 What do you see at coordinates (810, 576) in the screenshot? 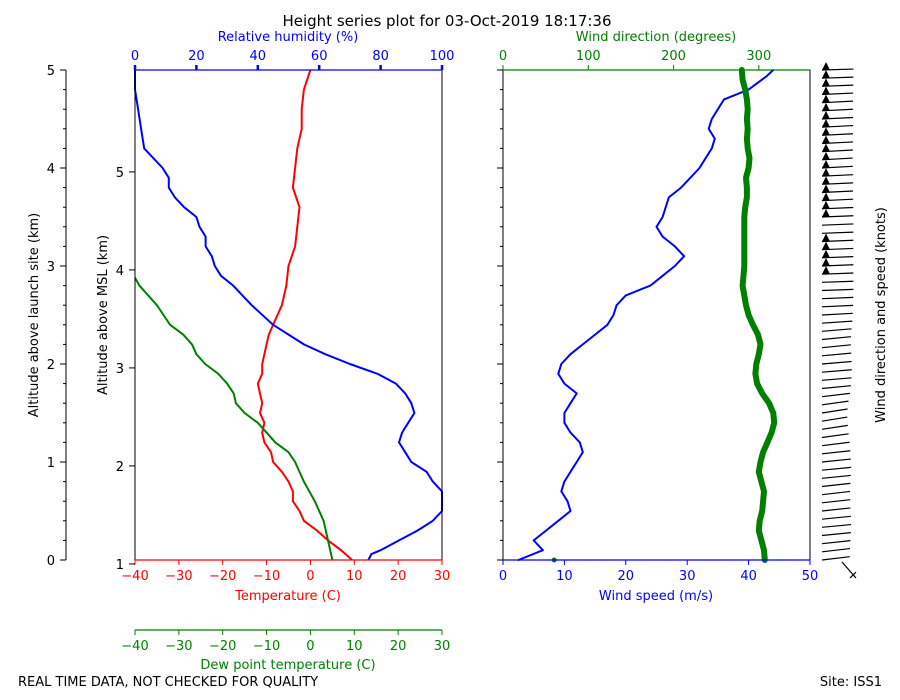
I see `wind-speed-tick-label: 50` at bounding box center [810, 576].